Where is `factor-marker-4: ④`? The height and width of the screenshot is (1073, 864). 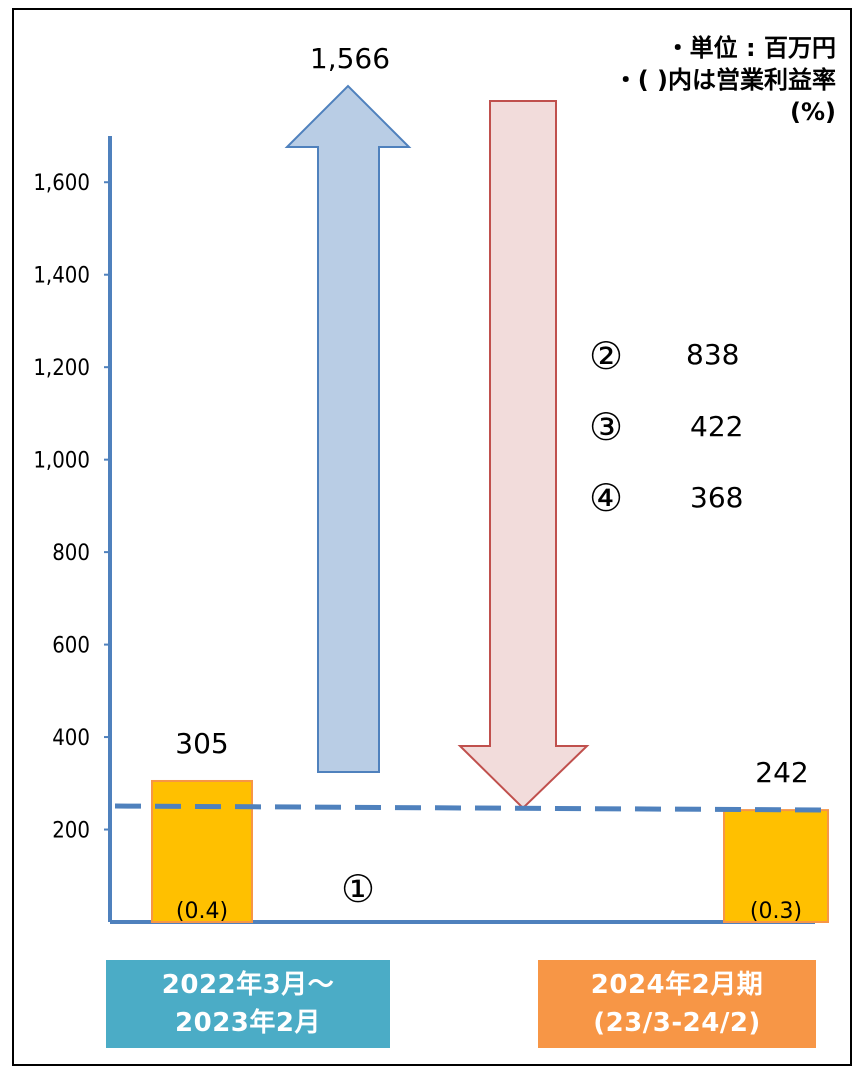 factor-marker-4: ④ is located at coordinates (606, 498).